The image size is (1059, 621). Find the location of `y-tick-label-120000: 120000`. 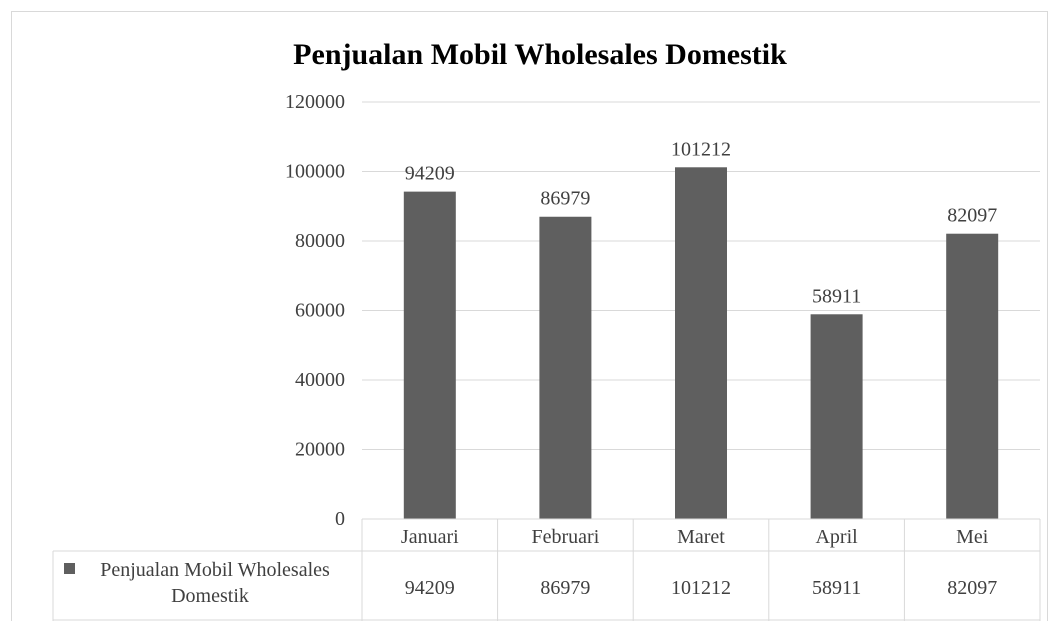

y-tick-label-120000: 120000 is located at coordinates (315, 102).